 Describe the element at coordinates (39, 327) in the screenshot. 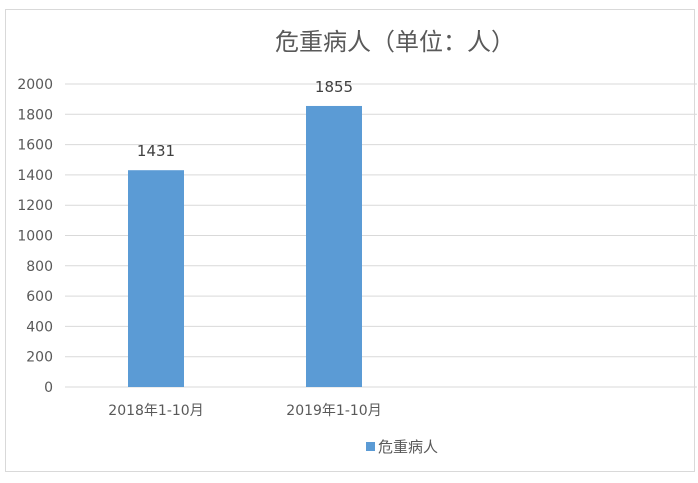

I see `y-tick-label: 400` at that location.